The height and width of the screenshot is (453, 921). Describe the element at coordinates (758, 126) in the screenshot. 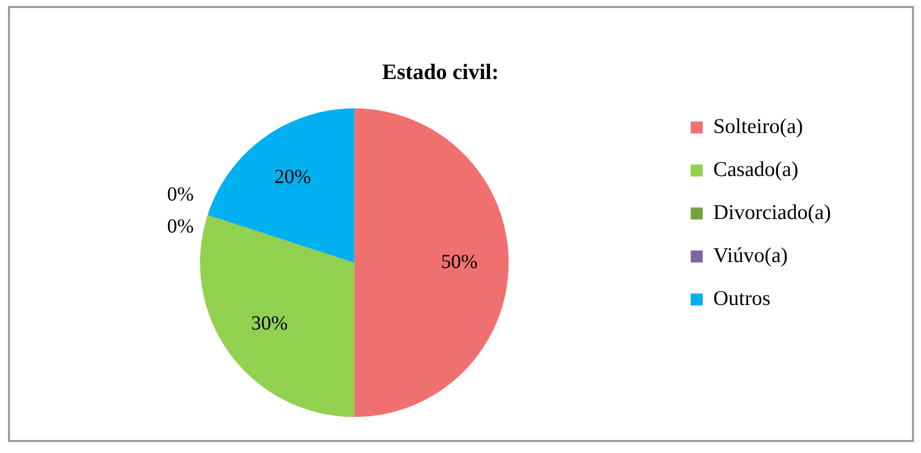

I see `legend-label: Solteiro(a)` at that location.